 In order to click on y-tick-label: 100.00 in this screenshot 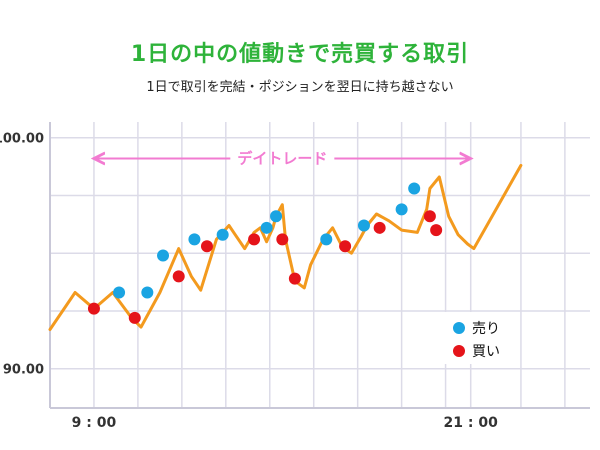, I will do `click(22, 139)`.